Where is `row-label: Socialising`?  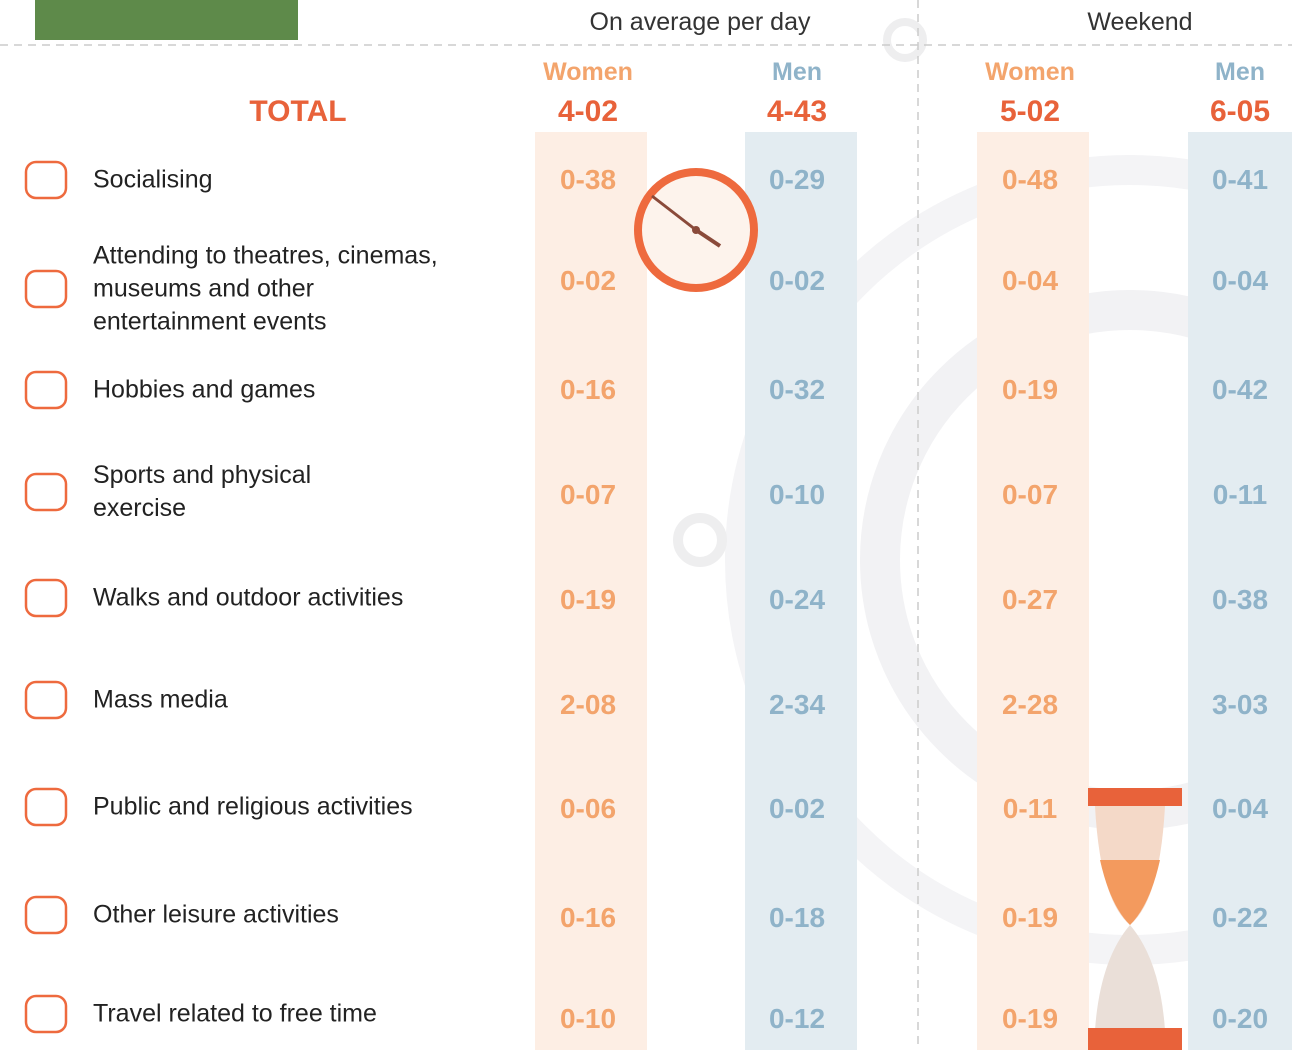 row-label: Socialising is located at coordinates (153, 180).